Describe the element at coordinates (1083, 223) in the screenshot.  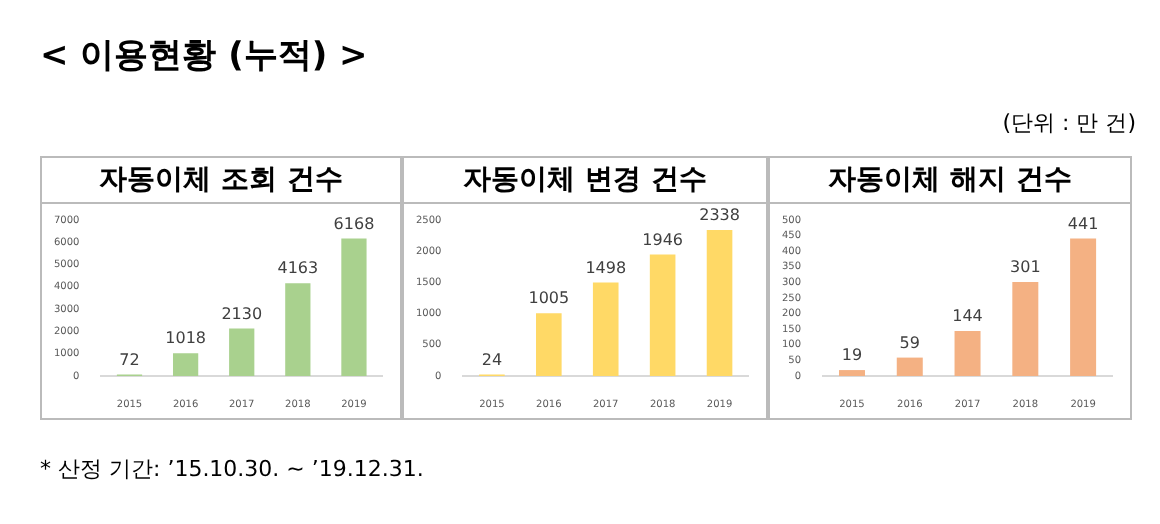
I see `data-label: 441` at that location.